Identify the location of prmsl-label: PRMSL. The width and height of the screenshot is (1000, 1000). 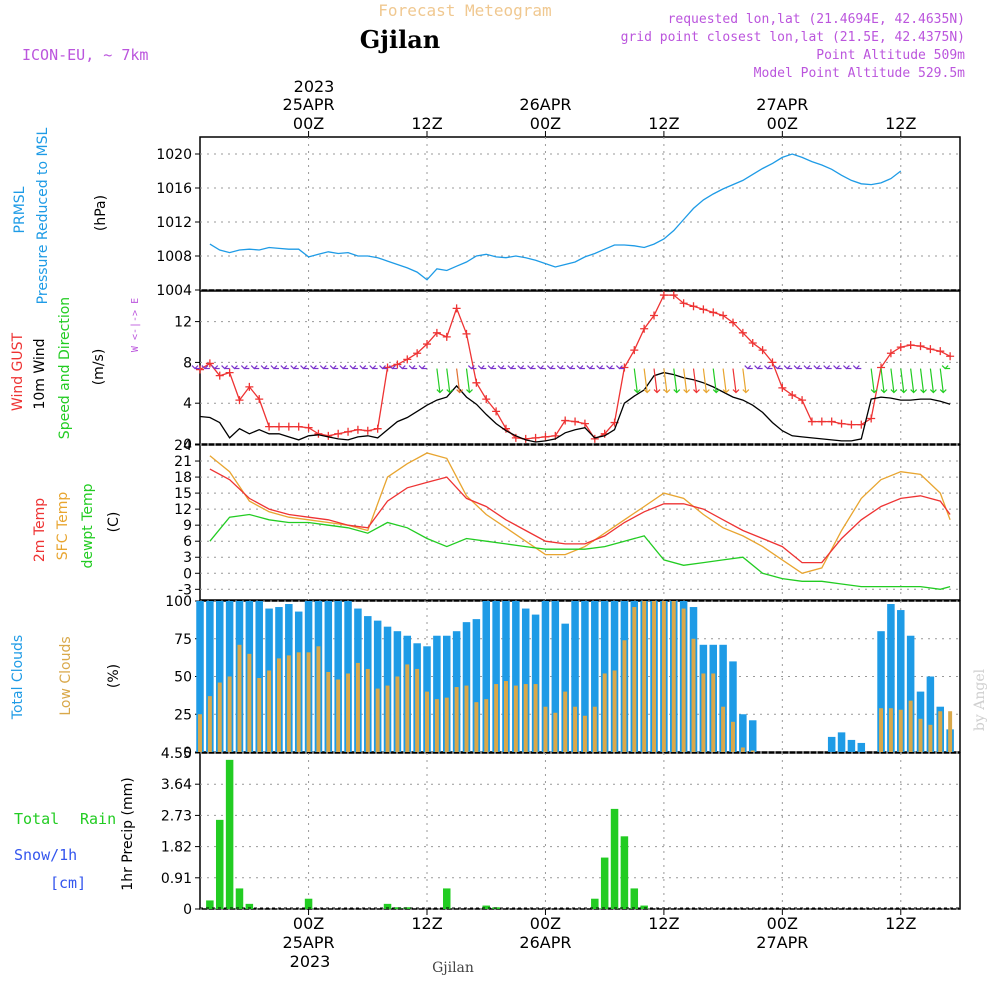
(20, 209).